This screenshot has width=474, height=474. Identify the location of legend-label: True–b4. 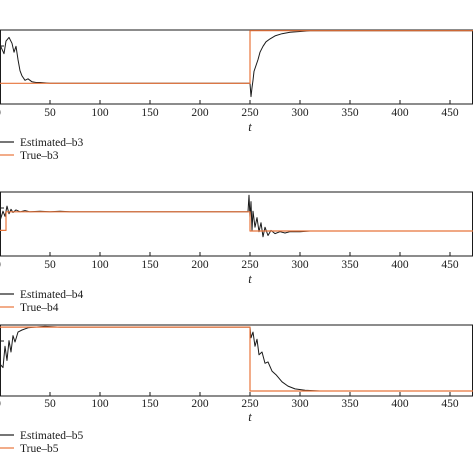
(39, 308).